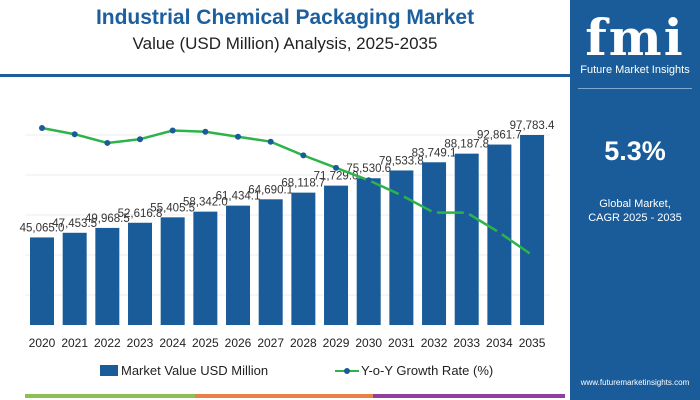 The width and height of the screenshot is (700, 400). What do you see at coordinates (427, 370) in the screenshot?
I see `legend-line-label: Y-o-Y Growth Rate (%)` at bounding box center [427, 370].